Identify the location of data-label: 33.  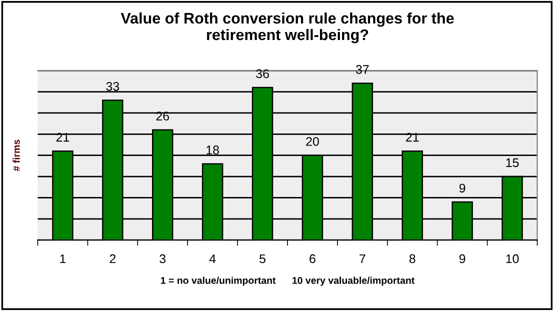
(113, 86).